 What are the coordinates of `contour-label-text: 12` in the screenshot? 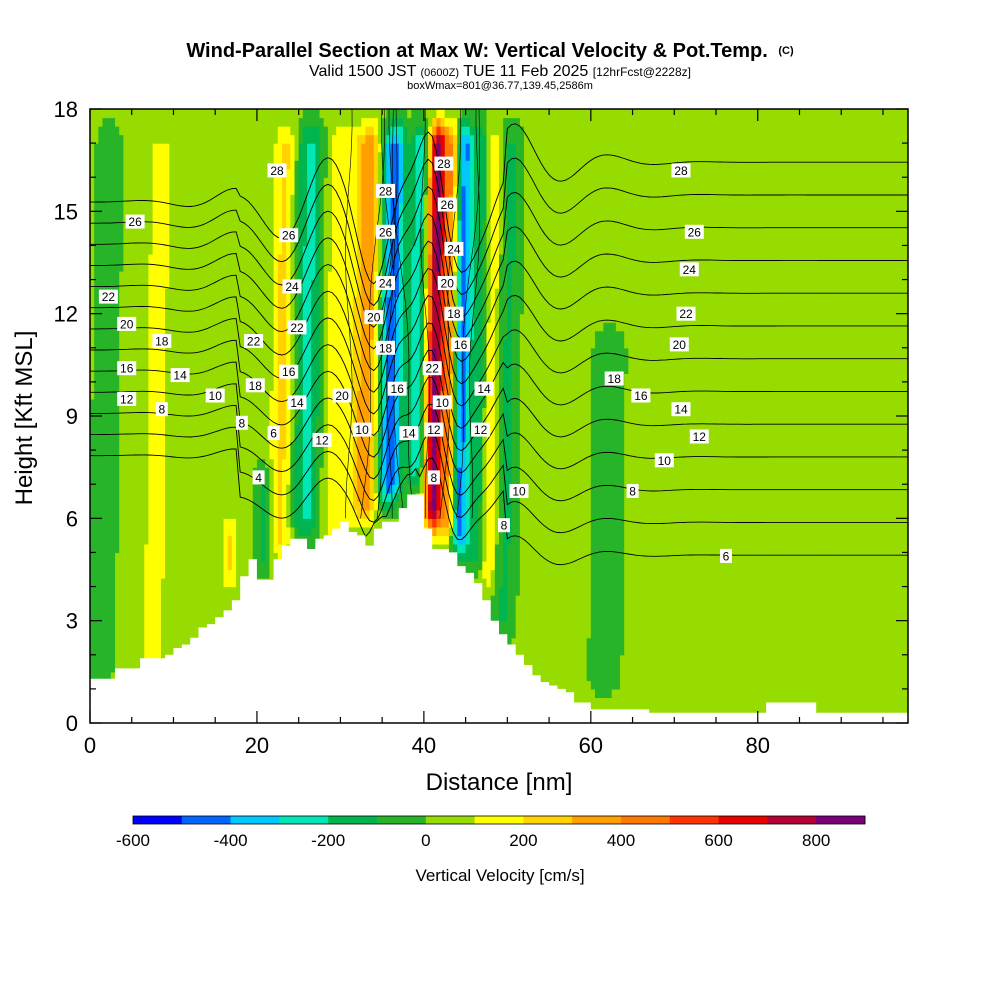 It's located at (322, 440).